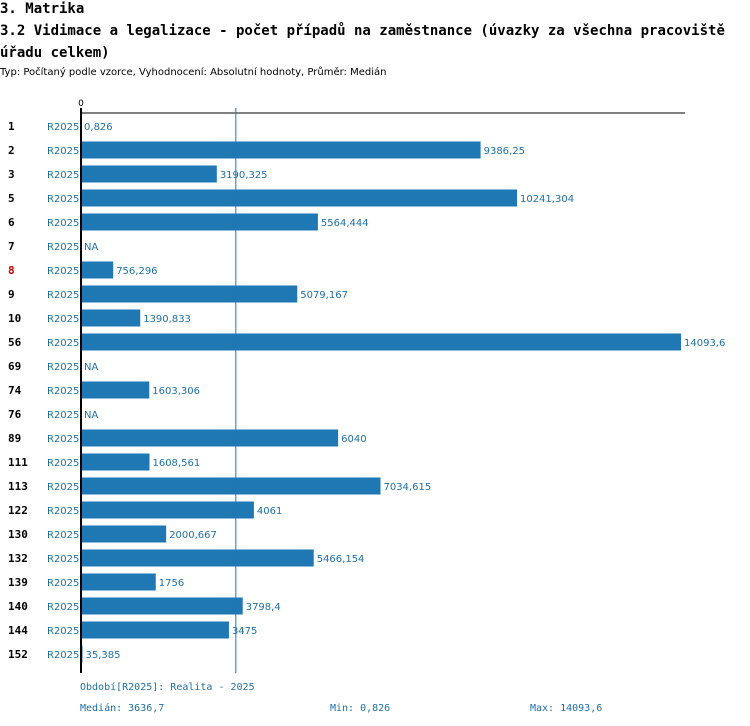  What do you see at coordinates (341, 559) in the screenshot?
I see `data-label: 5466,154` at bounding box center [341, 559].